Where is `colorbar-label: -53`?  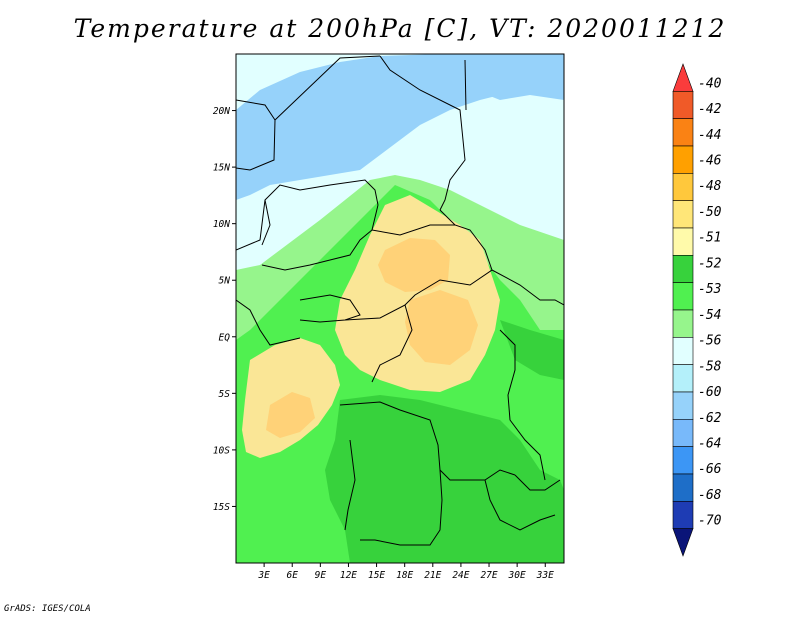
colorbar-label: -53 is located at coordinates (709, 289).